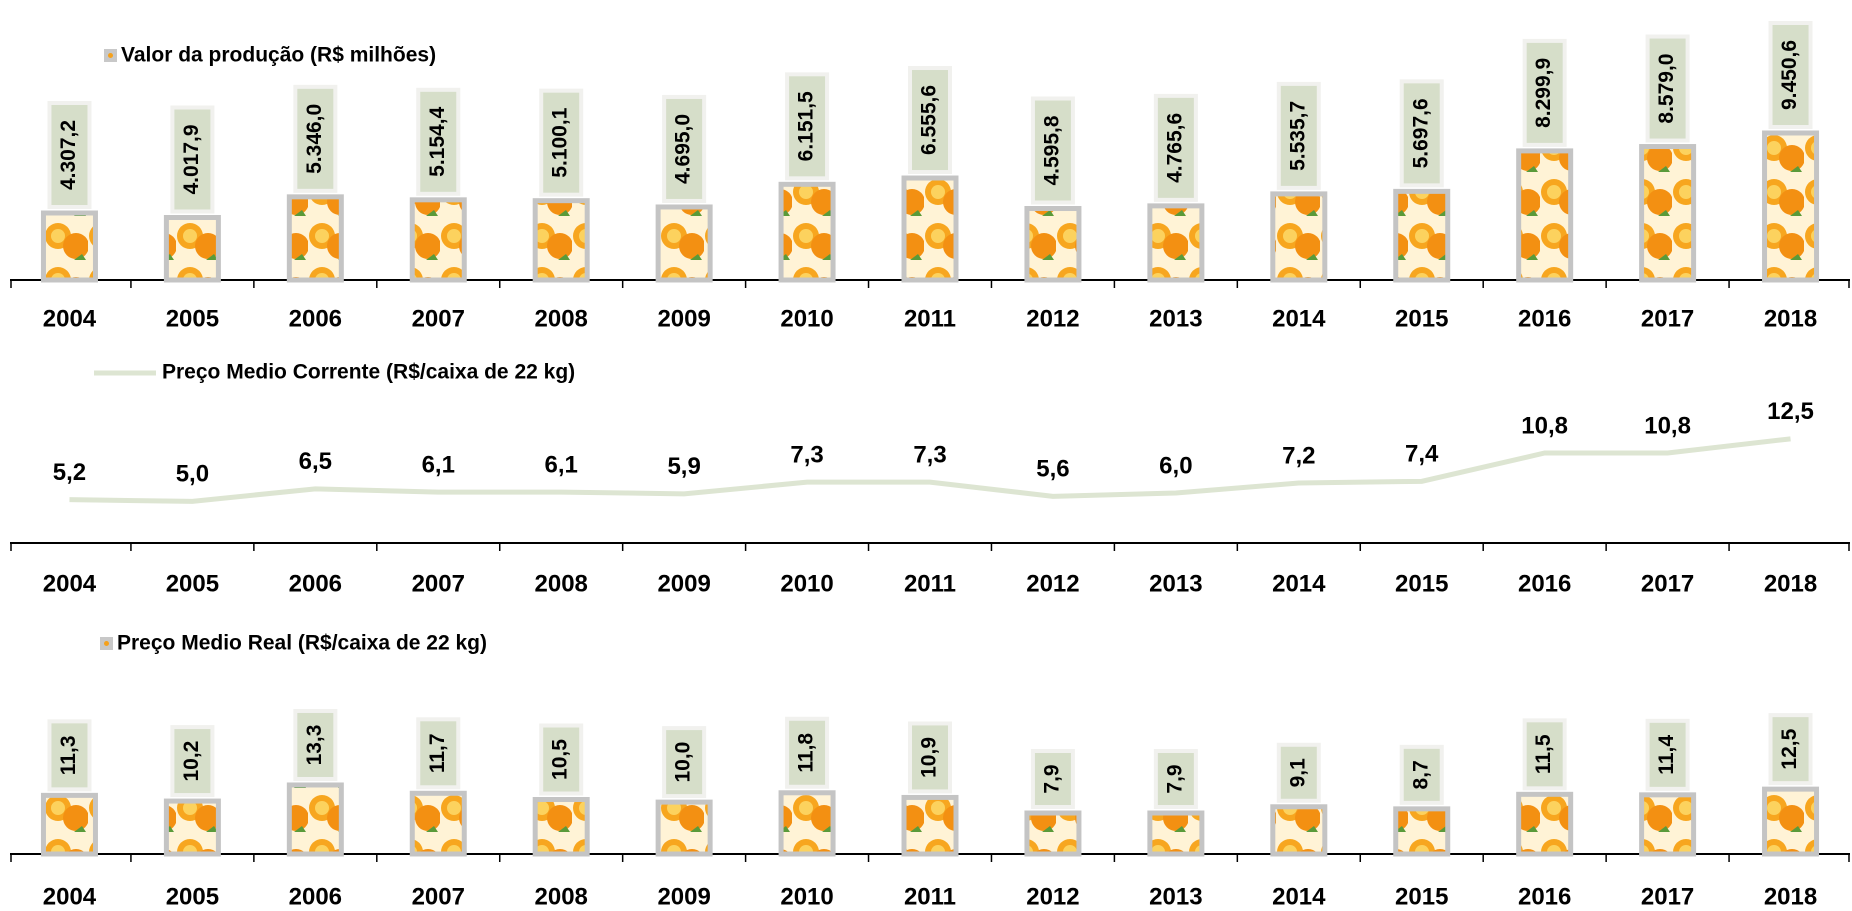 The height and width of the screenshot is (911, 1852). I want to click on value-label: 12,5, so click(1789, 748).